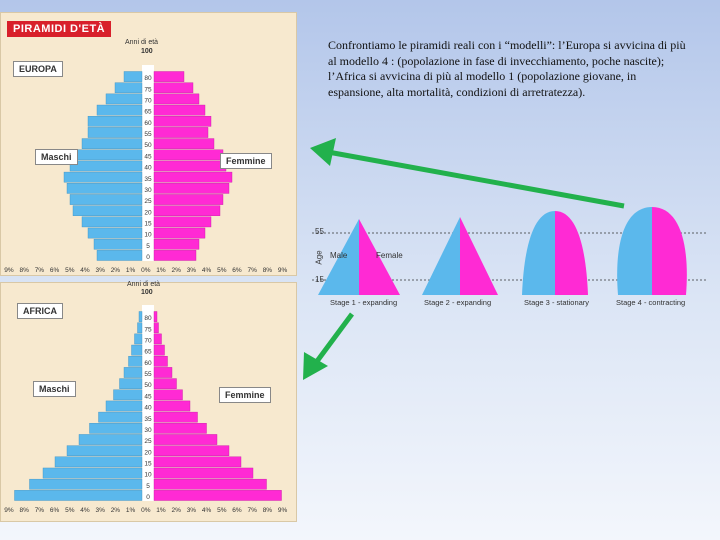  I want to click on females-label: Femmine, so click(246, 161).